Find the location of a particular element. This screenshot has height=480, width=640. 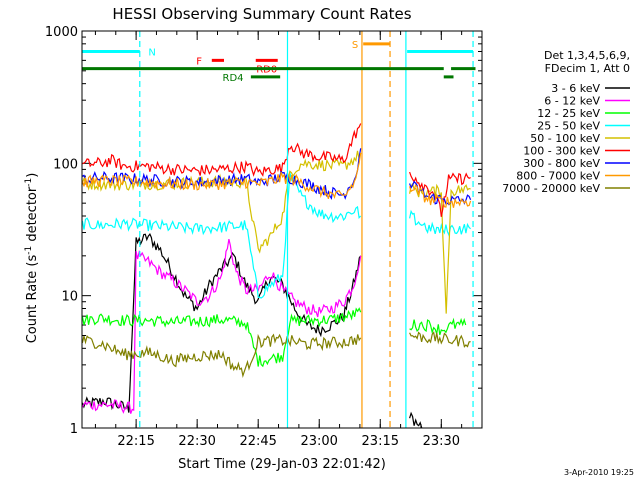

legend-entry-label: 300 - 800 keV is located at coordinates (561, 163).